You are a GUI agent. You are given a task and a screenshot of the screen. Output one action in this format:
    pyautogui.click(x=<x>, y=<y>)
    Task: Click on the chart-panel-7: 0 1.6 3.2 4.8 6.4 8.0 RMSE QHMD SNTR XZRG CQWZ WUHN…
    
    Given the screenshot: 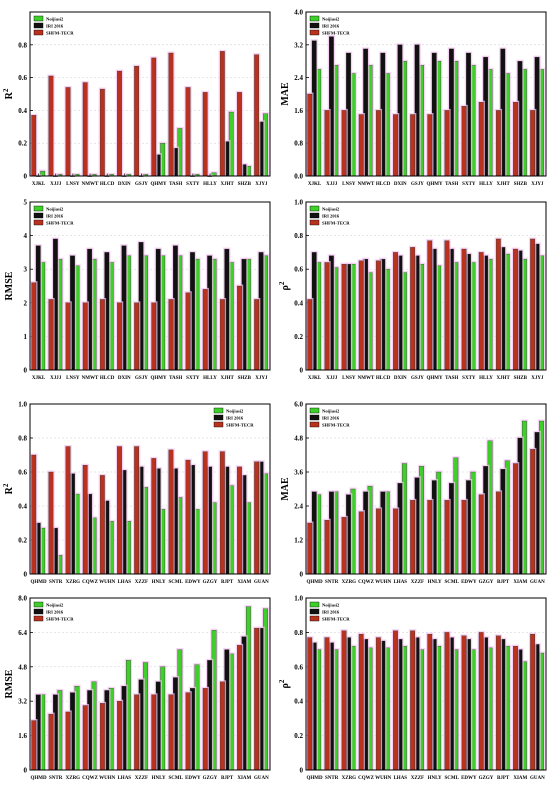 What is the action you would take?
    pyautogui.click(x=137, y=688)
    